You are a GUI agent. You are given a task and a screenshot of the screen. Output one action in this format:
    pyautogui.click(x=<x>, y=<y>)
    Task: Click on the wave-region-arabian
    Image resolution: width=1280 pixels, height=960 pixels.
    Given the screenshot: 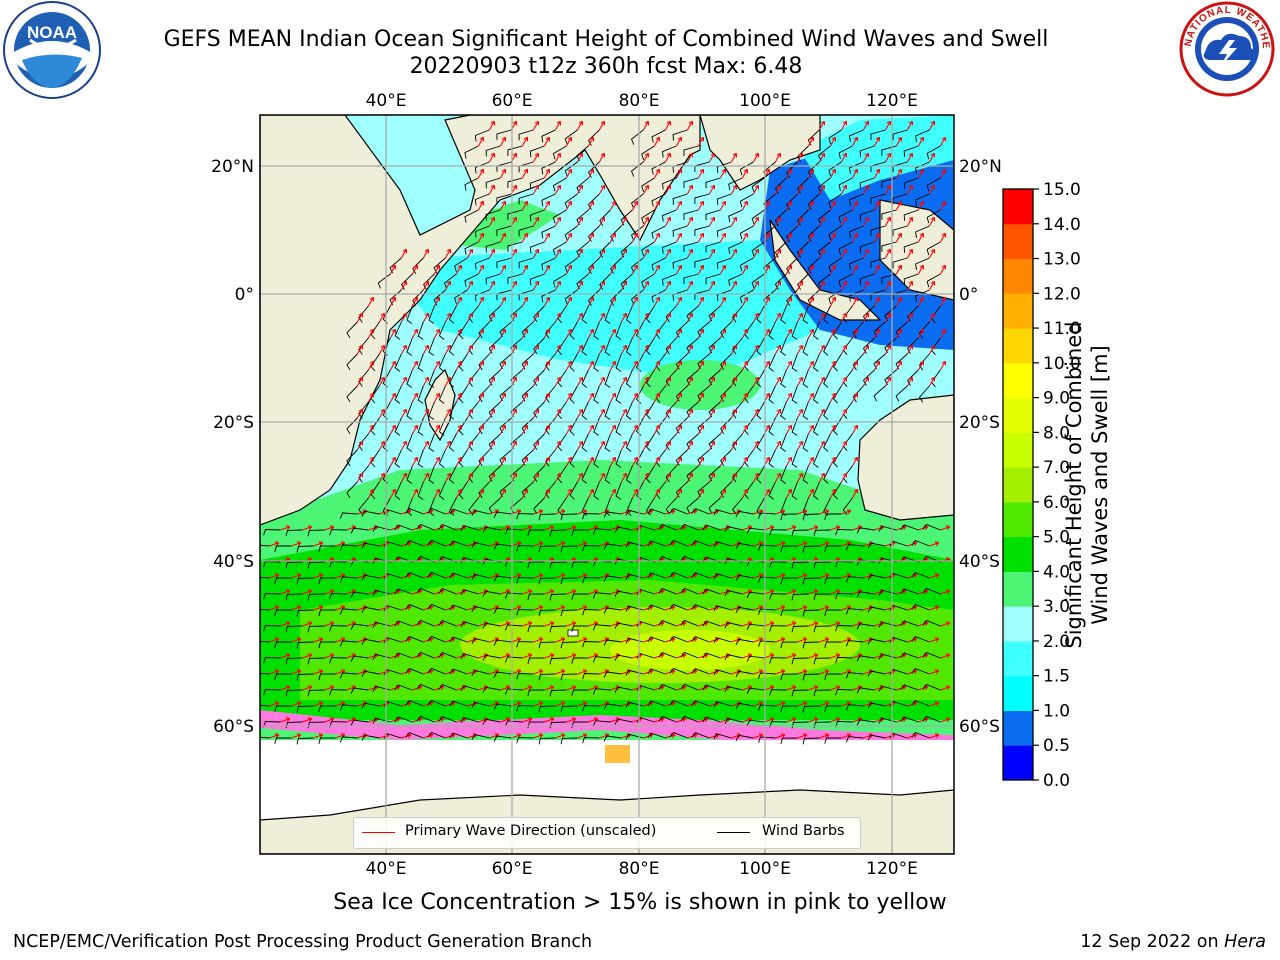 What is the action you would take?
    pyautogui.click(x=505, y=225)
    